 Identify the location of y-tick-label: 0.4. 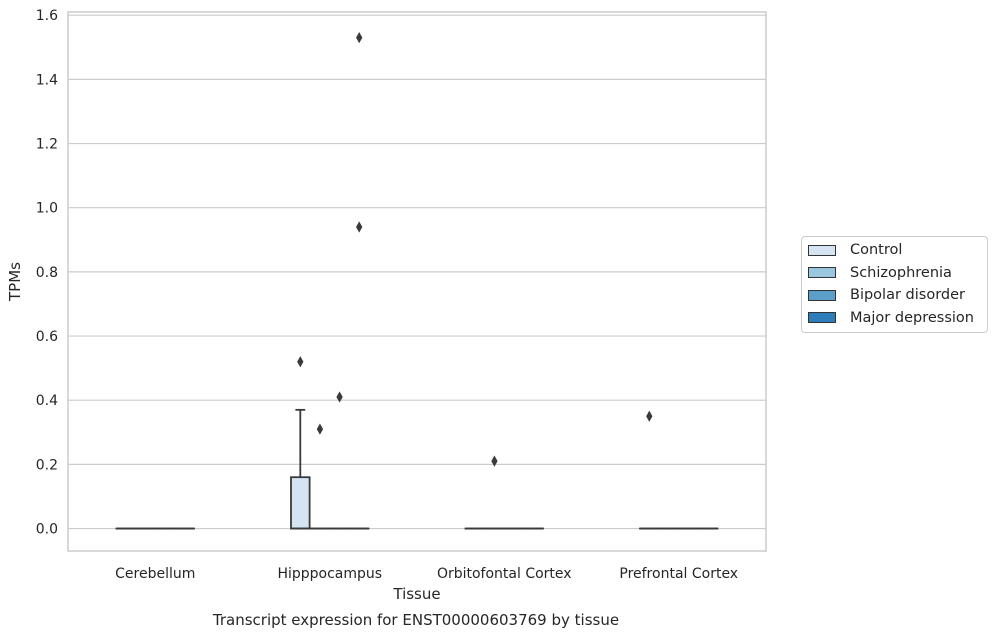
(47, 401).